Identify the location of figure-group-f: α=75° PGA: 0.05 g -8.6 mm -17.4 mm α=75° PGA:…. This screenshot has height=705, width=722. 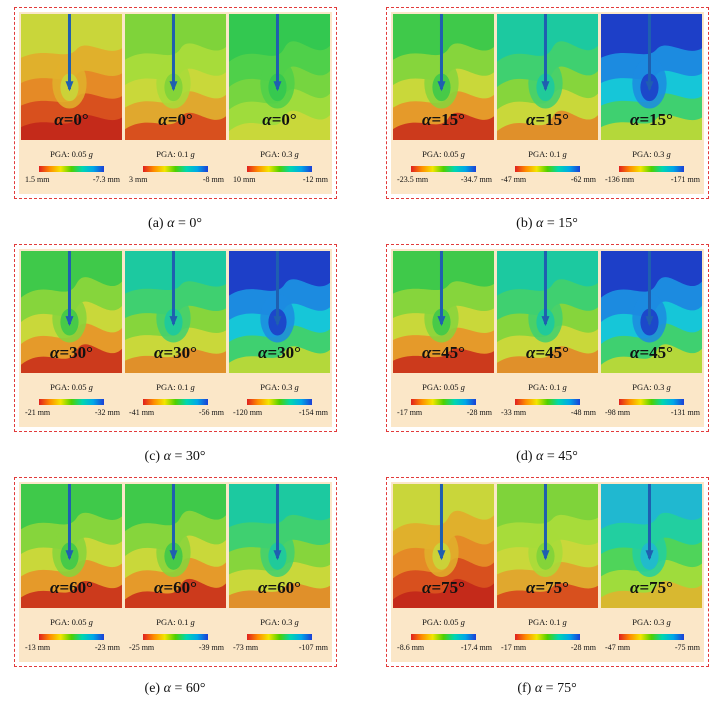
(547, 572).